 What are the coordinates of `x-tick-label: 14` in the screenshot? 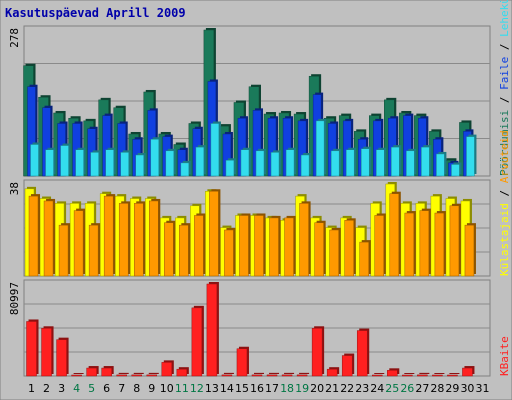 It's located at (227, 388).